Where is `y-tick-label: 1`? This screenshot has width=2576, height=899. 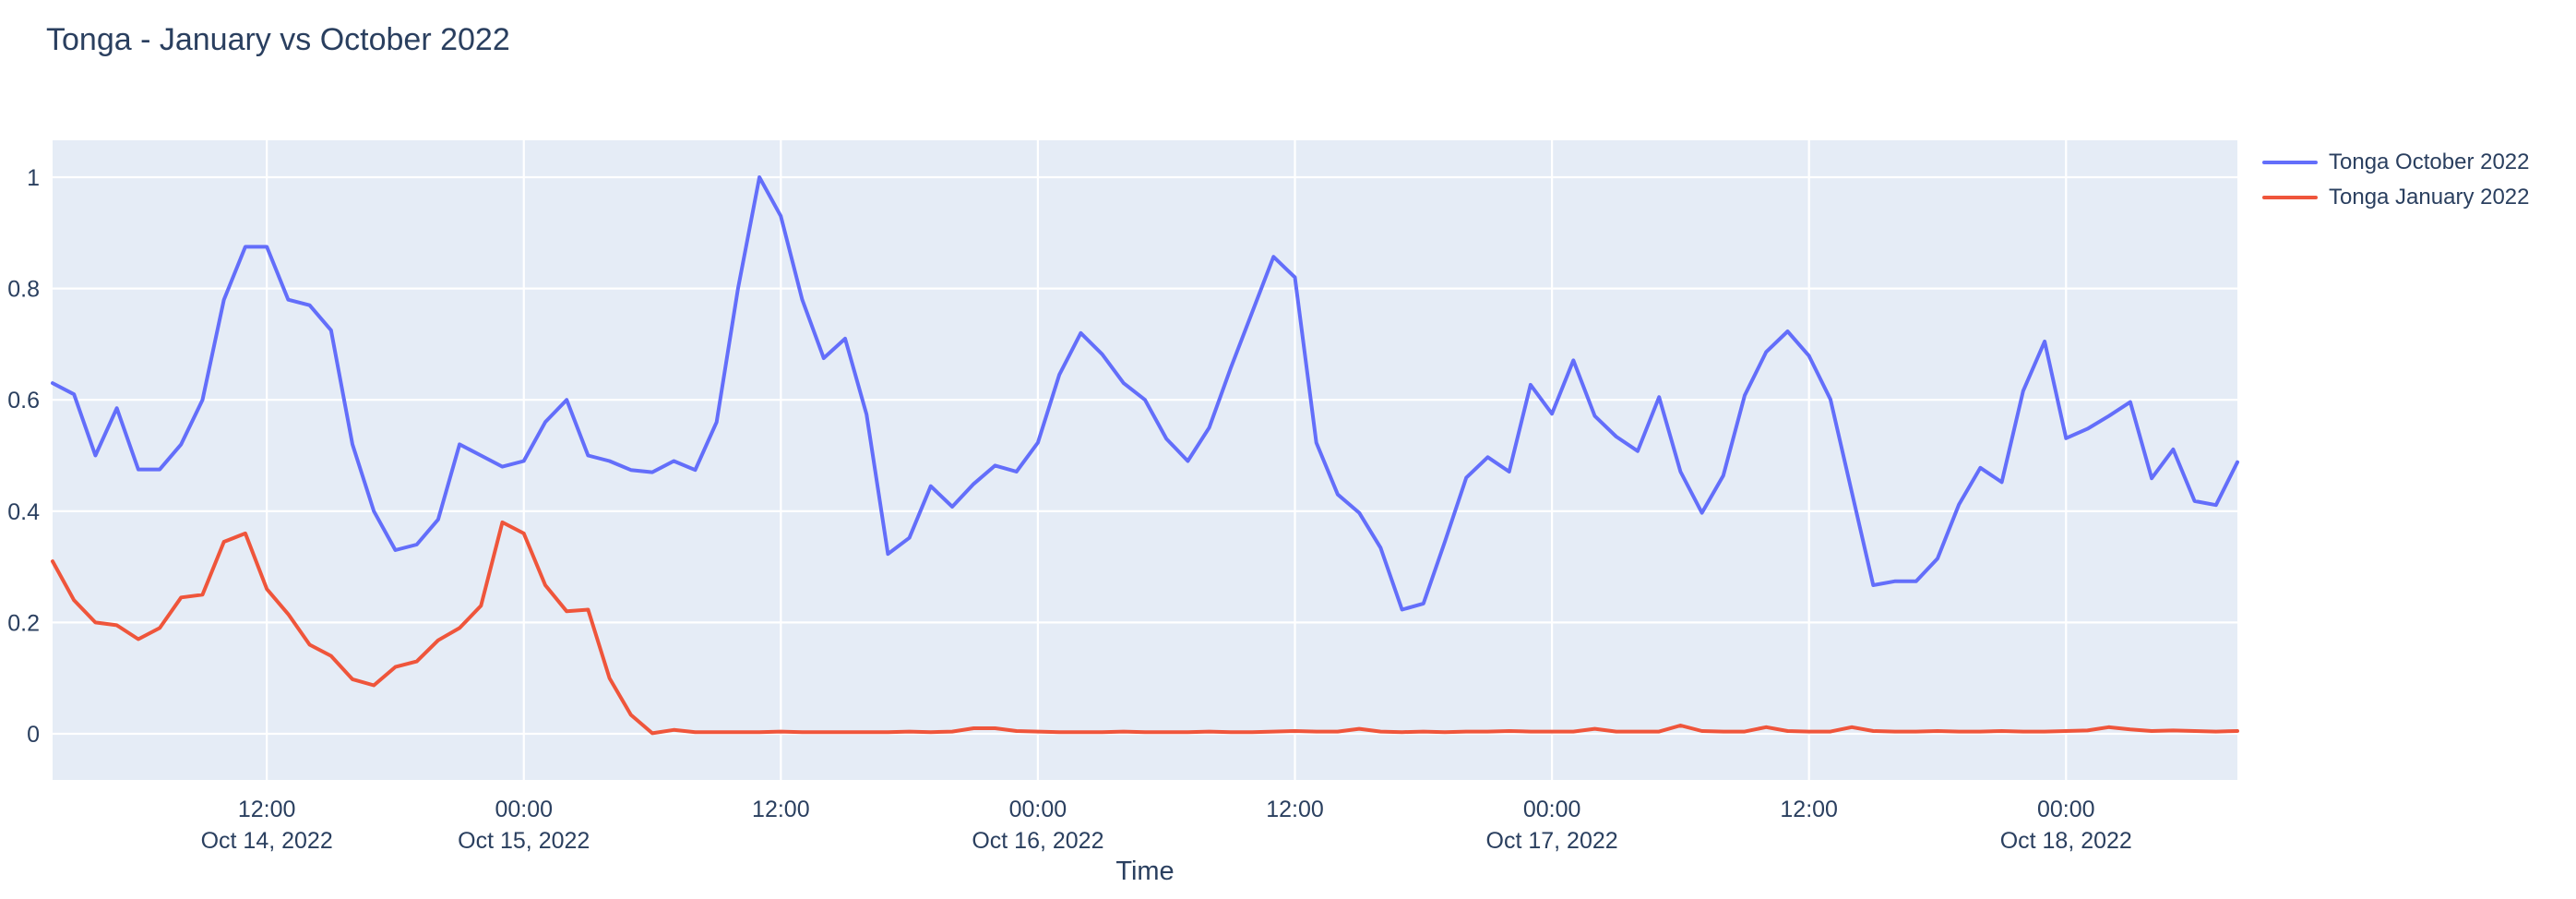
y-tick-label: 1 is located at coordinates (33, 178).